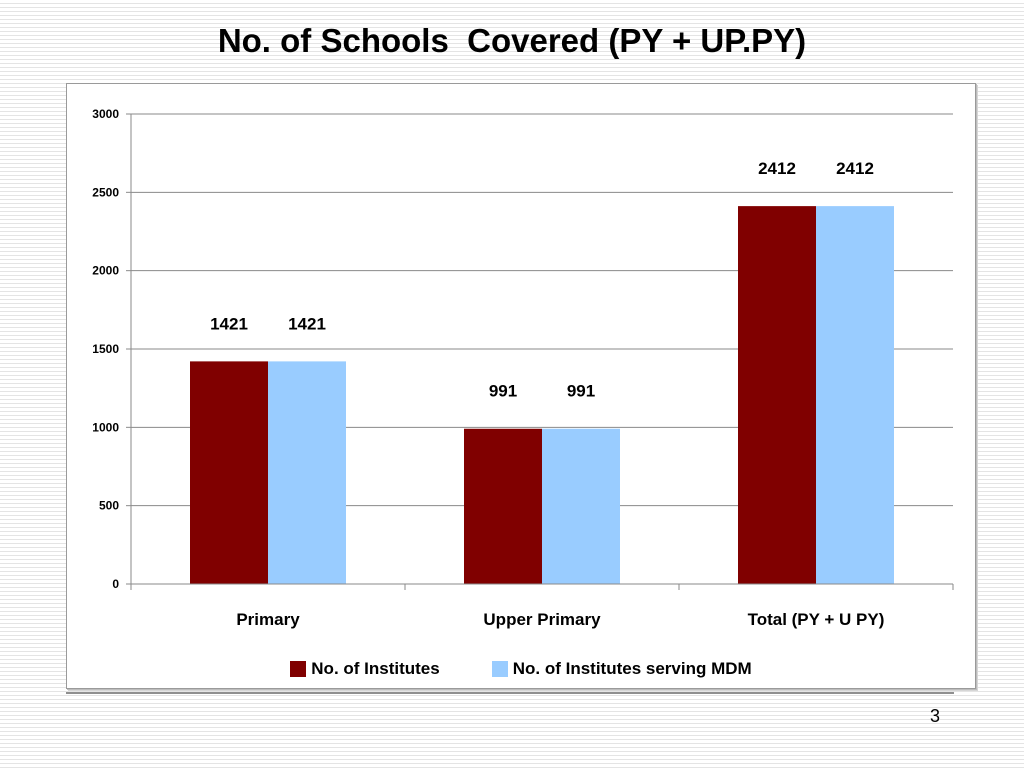  What do you see at coordinates (105, 271) in the screenshot?
I see `y-tick-label-2000: 2000` at bounding box center [105, 271].